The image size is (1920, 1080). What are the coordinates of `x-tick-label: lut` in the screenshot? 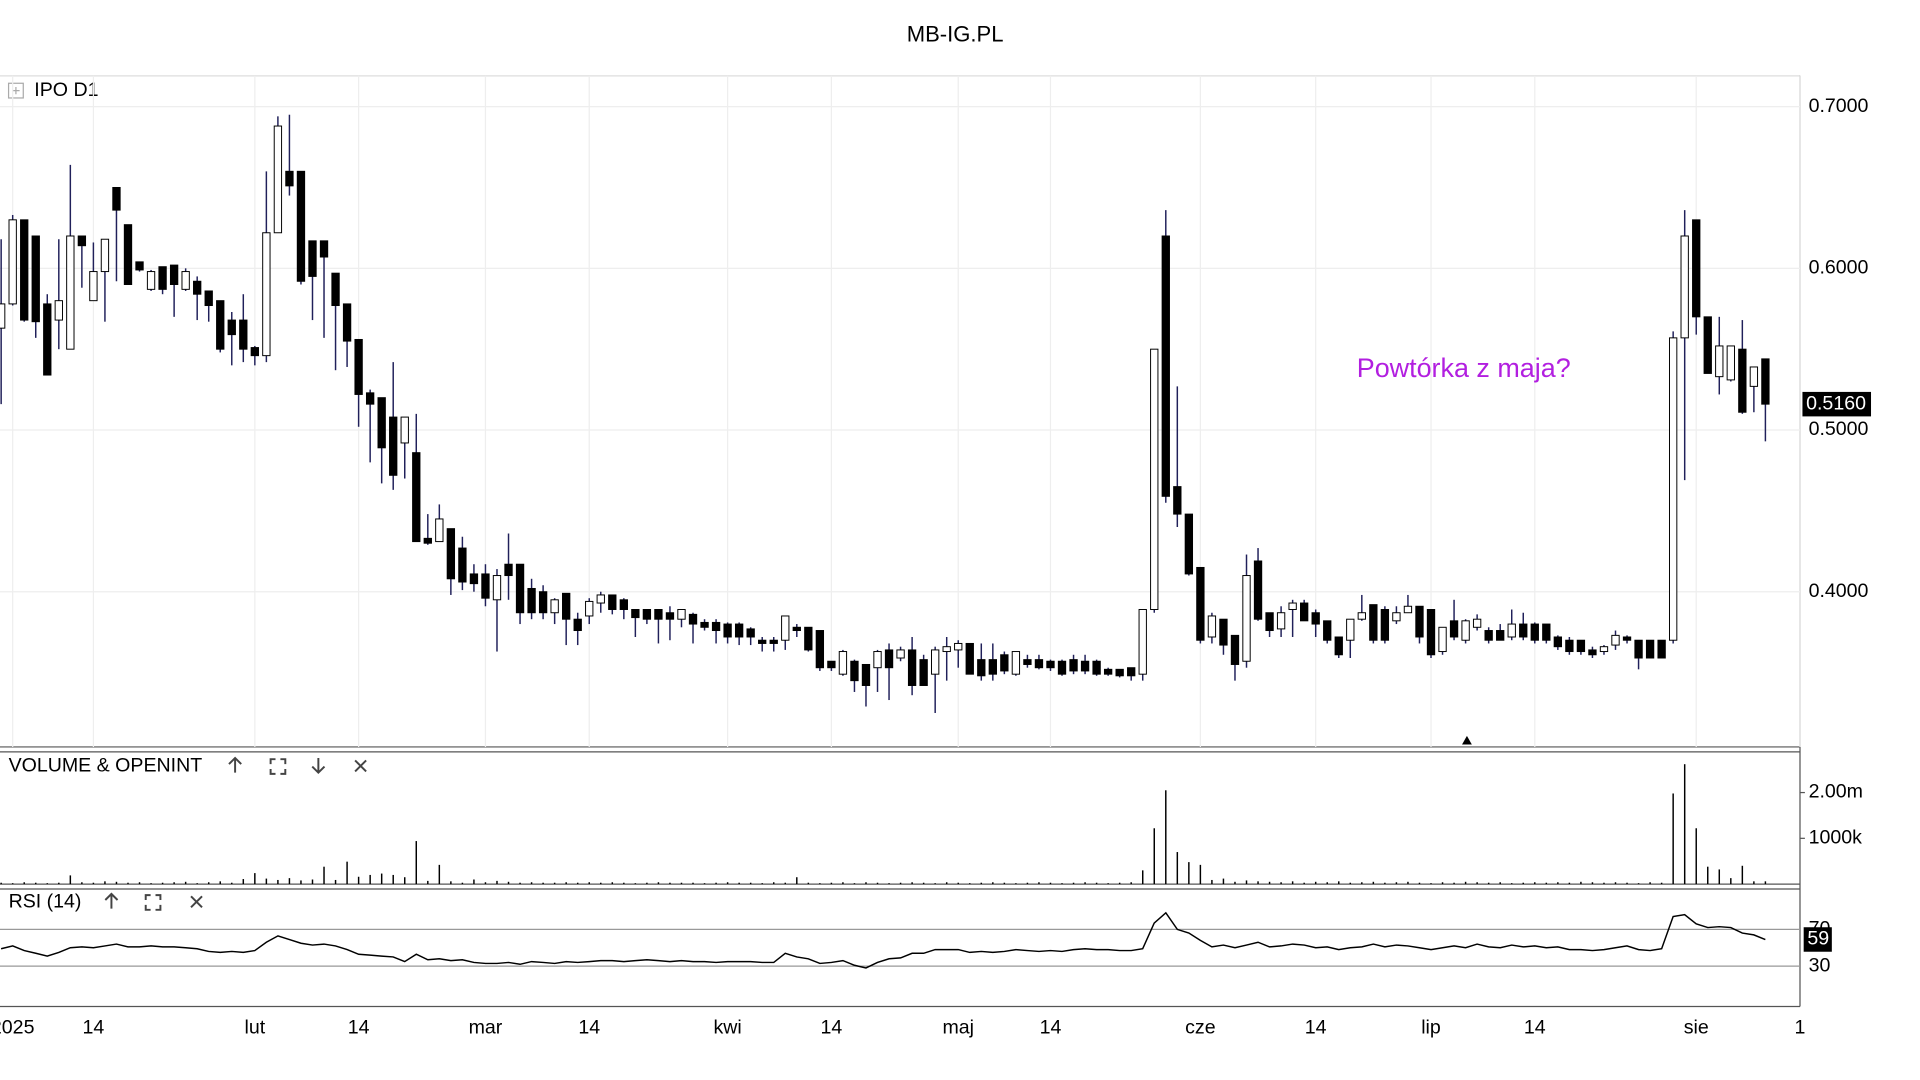 It's located at (254, 1028).